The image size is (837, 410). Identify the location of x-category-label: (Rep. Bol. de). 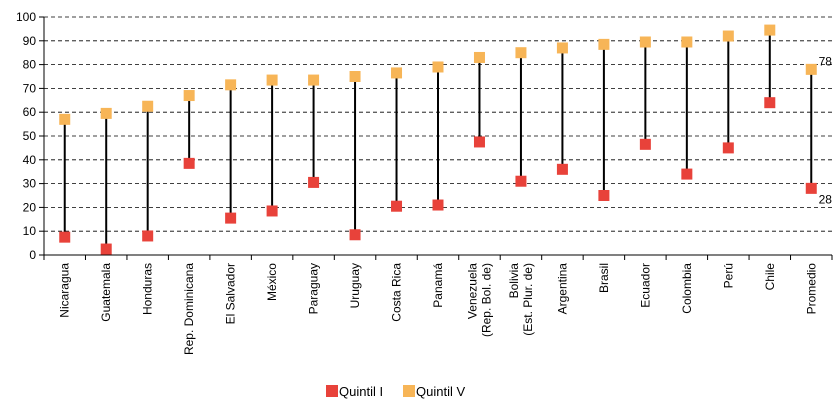
(486, 300).